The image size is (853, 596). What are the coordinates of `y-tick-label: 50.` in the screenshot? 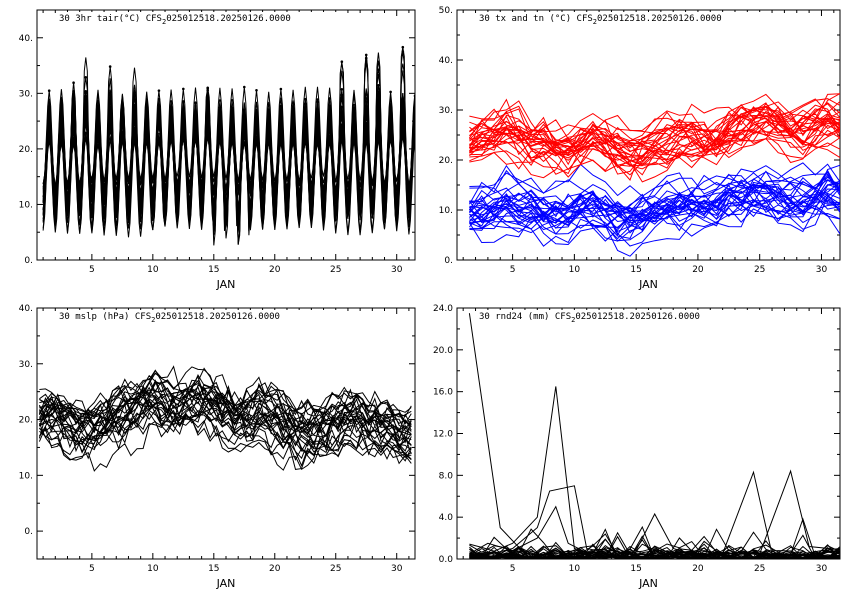 It's located at (446, 11).